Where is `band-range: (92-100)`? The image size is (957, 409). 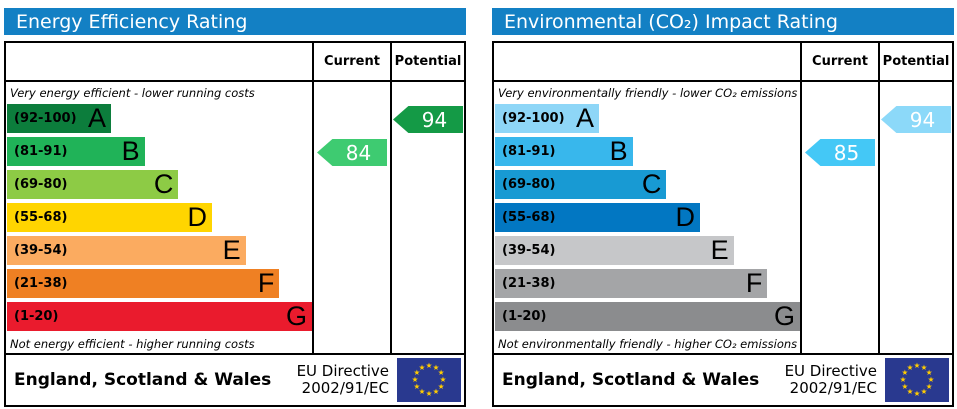 band-range: (92-100) is located at coordinates (533, 118).